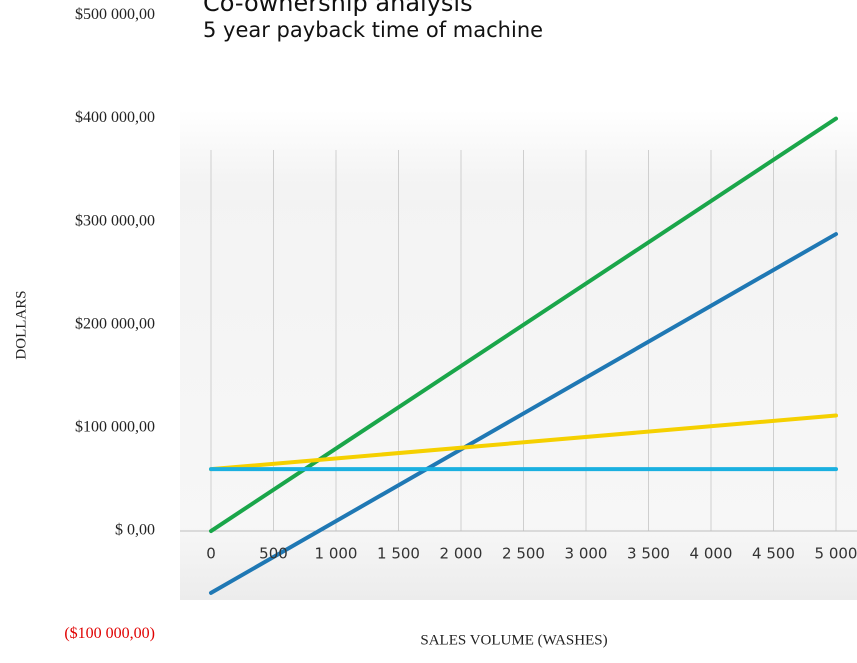 The height and width of the screenshot is (663, 857). Describe the element at coordinates (461, 554) in the screenshot. I see `x-tick-label: 2 000` at that location.